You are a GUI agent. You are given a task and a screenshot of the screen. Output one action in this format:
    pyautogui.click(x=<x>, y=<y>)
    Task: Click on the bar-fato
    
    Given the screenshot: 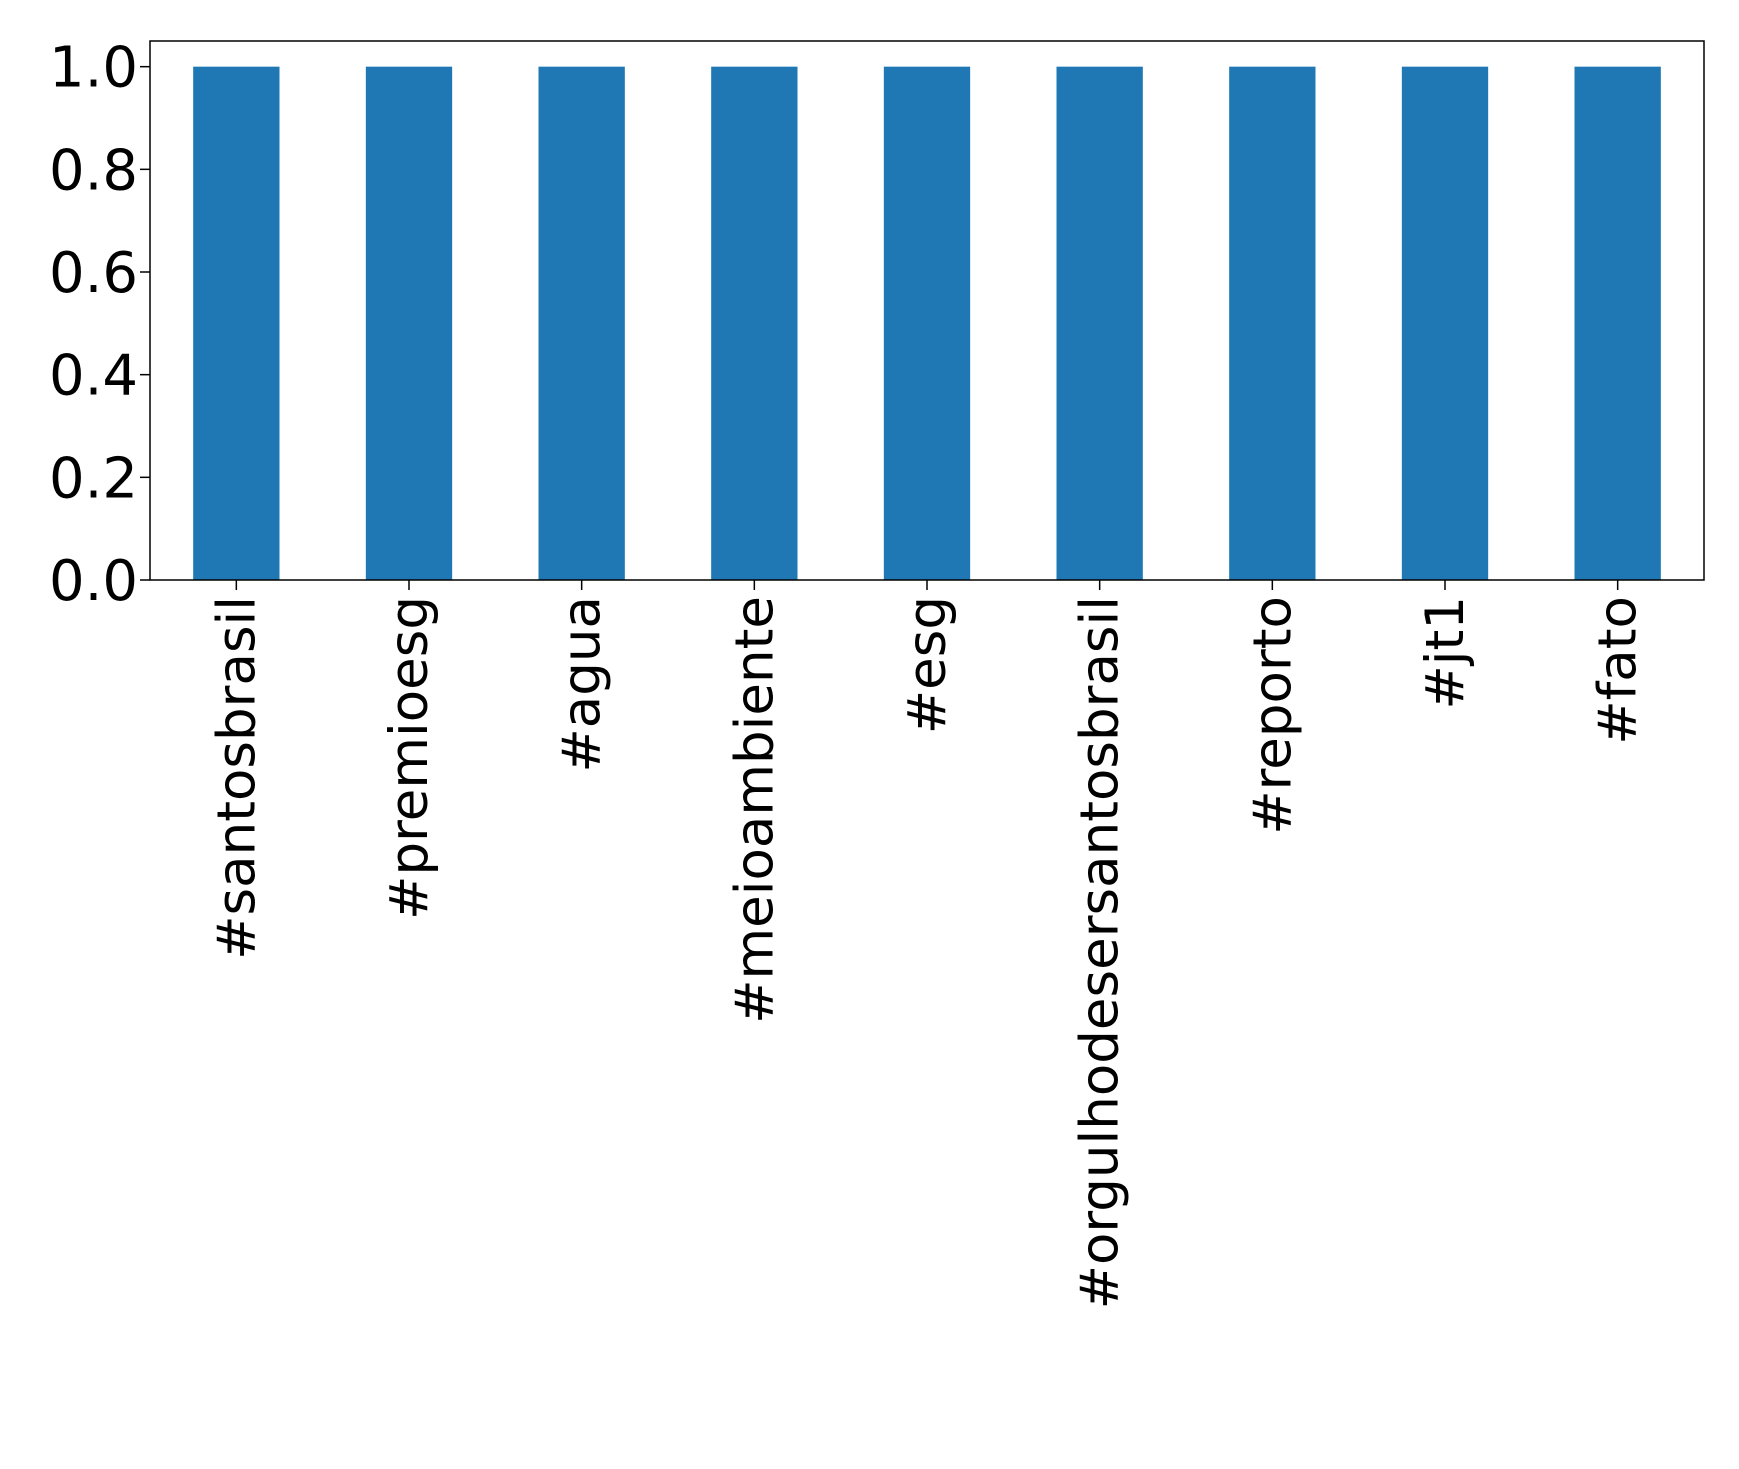 What is the action you would take?
    pyautogui.click(x=1617, y=323)
    